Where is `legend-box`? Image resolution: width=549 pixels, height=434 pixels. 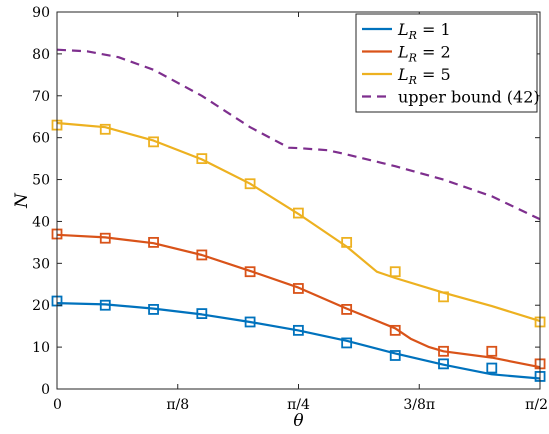
legend-box is located at coordinates (446, 63).